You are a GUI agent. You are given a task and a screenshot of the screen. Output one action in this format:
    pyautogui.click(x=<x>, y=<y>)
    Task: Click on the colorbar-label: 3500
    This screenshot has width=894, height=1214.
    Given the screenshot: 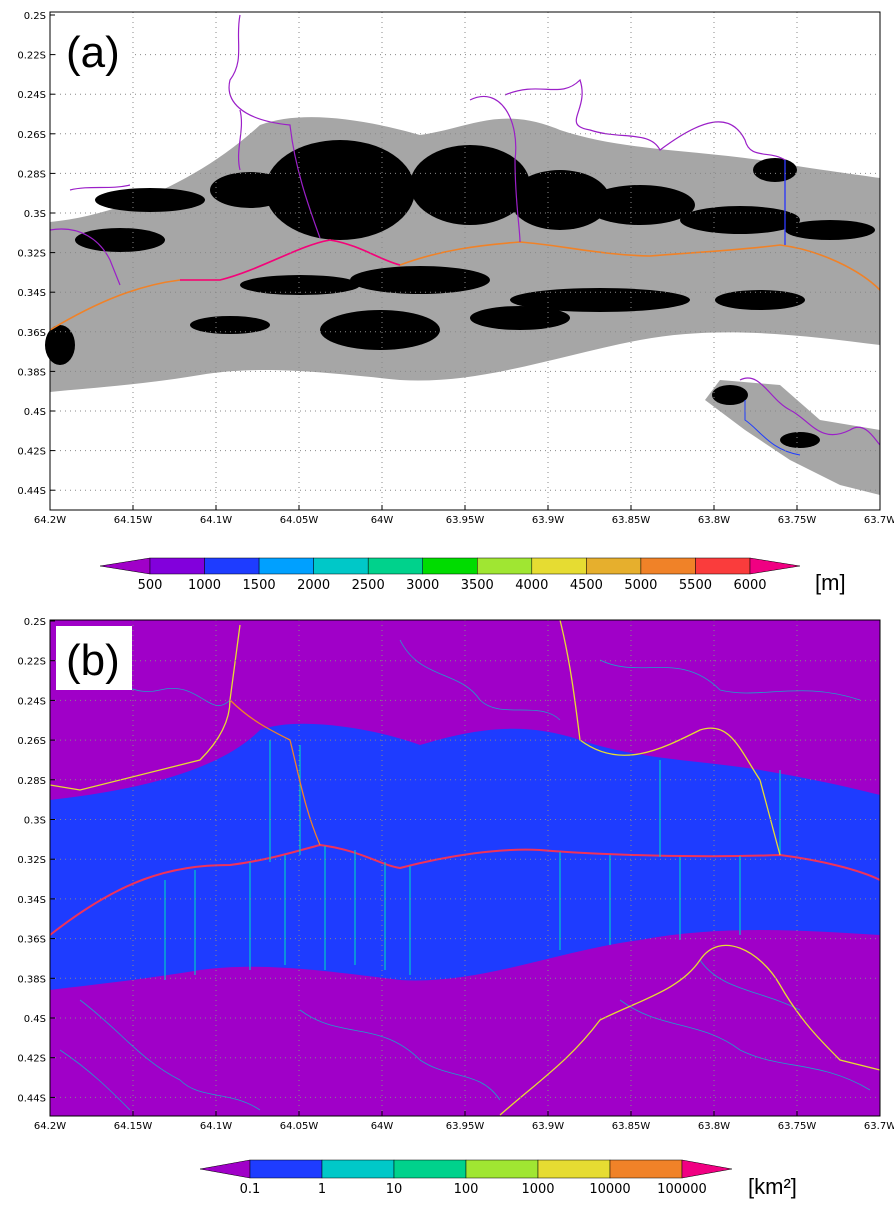 What is the action you would take?
    pyautogui.click(x=477, y=585)
    